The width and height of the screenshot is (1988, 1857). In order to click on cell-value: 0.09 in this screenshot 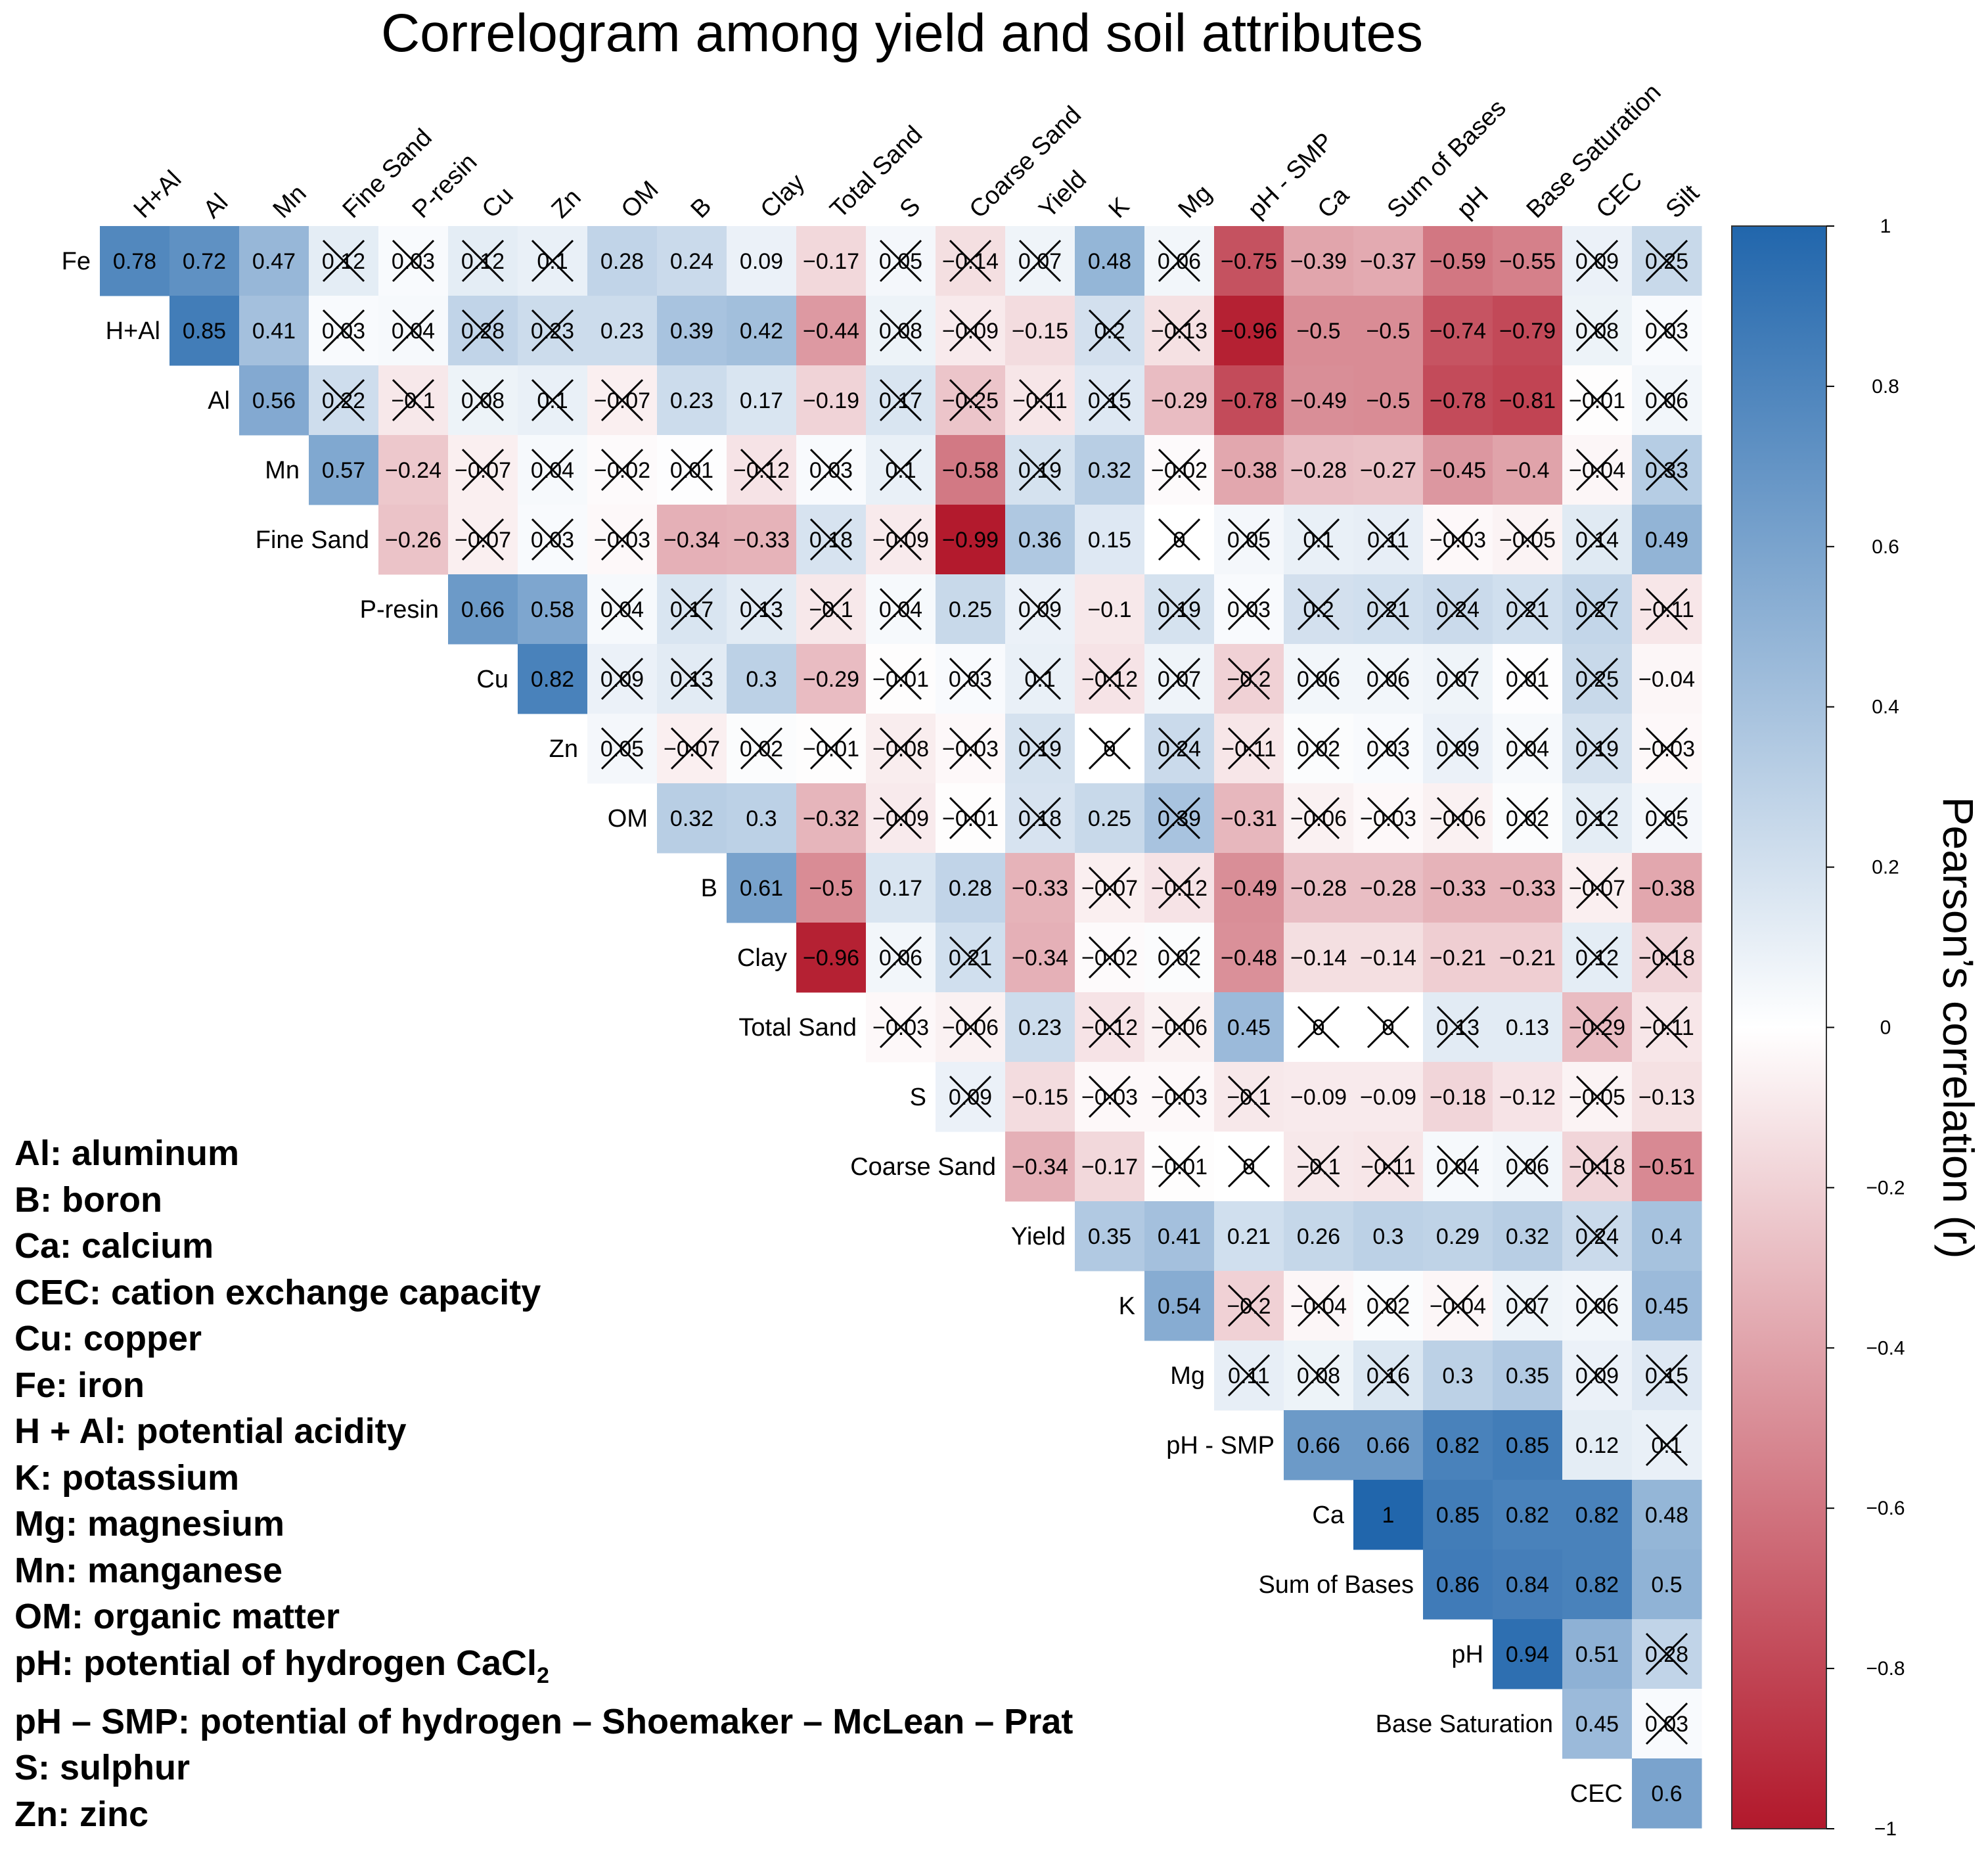, I will do `click(761, 261)`.